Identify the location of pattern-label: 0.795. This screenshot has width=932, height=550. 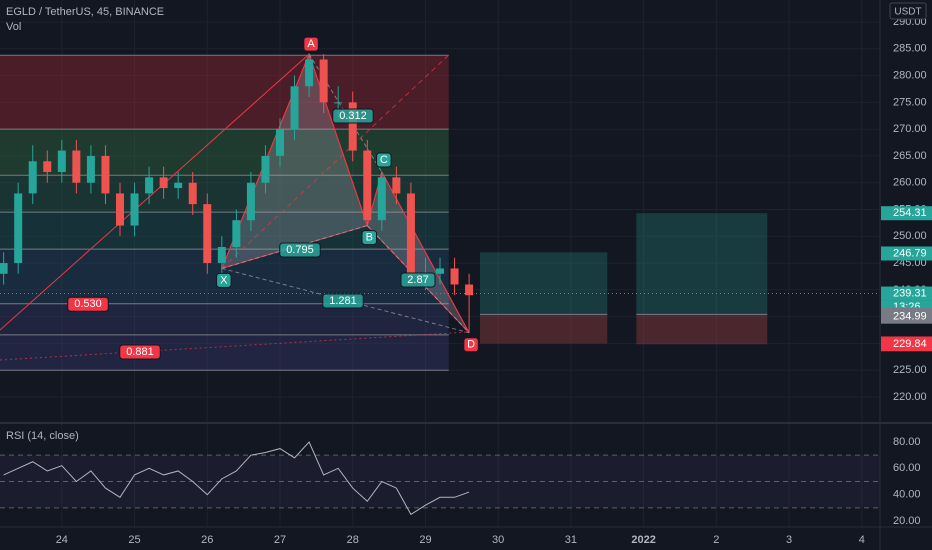
(300, 250).